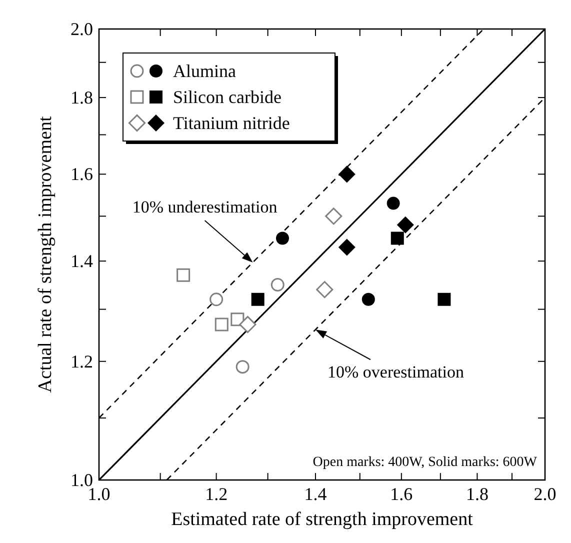 This screenshot has height=543, width=571. I want to click on legend-label: Alumina, so click(204, 71).